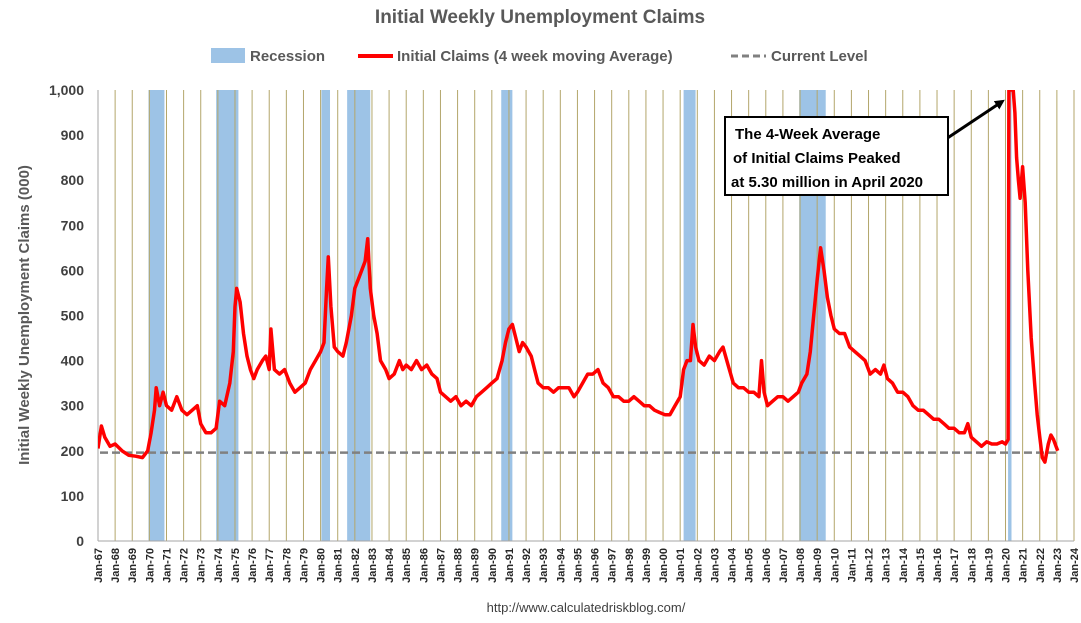 The height and width of the screenshot is (623, 1081). I want to click on x-tick-label: Jan-19, so click(989, 565).